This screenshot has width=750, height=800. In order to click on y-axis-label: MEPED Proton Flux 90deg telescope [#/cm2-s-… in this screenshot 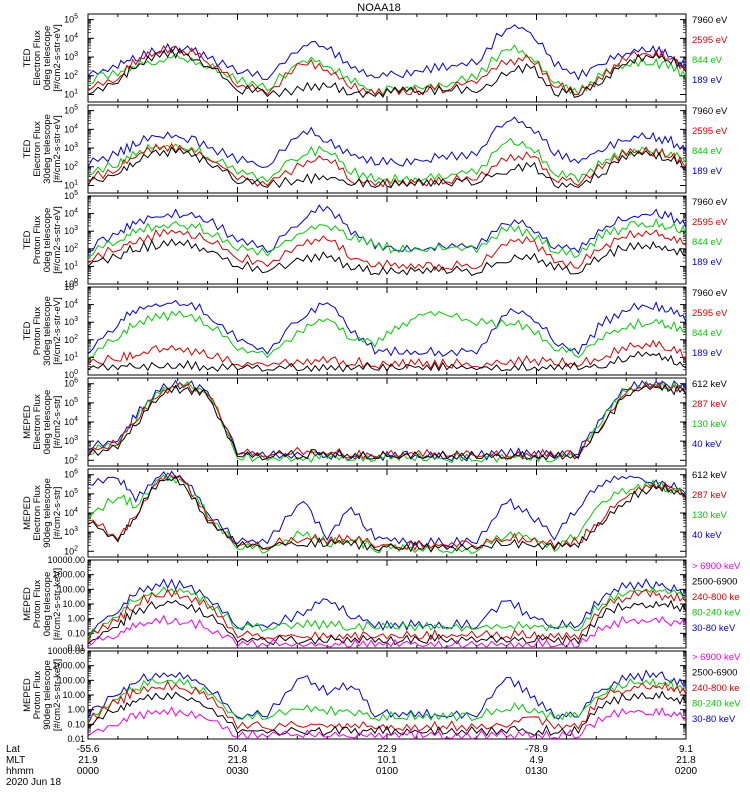, I will do `click(42, 695)`.